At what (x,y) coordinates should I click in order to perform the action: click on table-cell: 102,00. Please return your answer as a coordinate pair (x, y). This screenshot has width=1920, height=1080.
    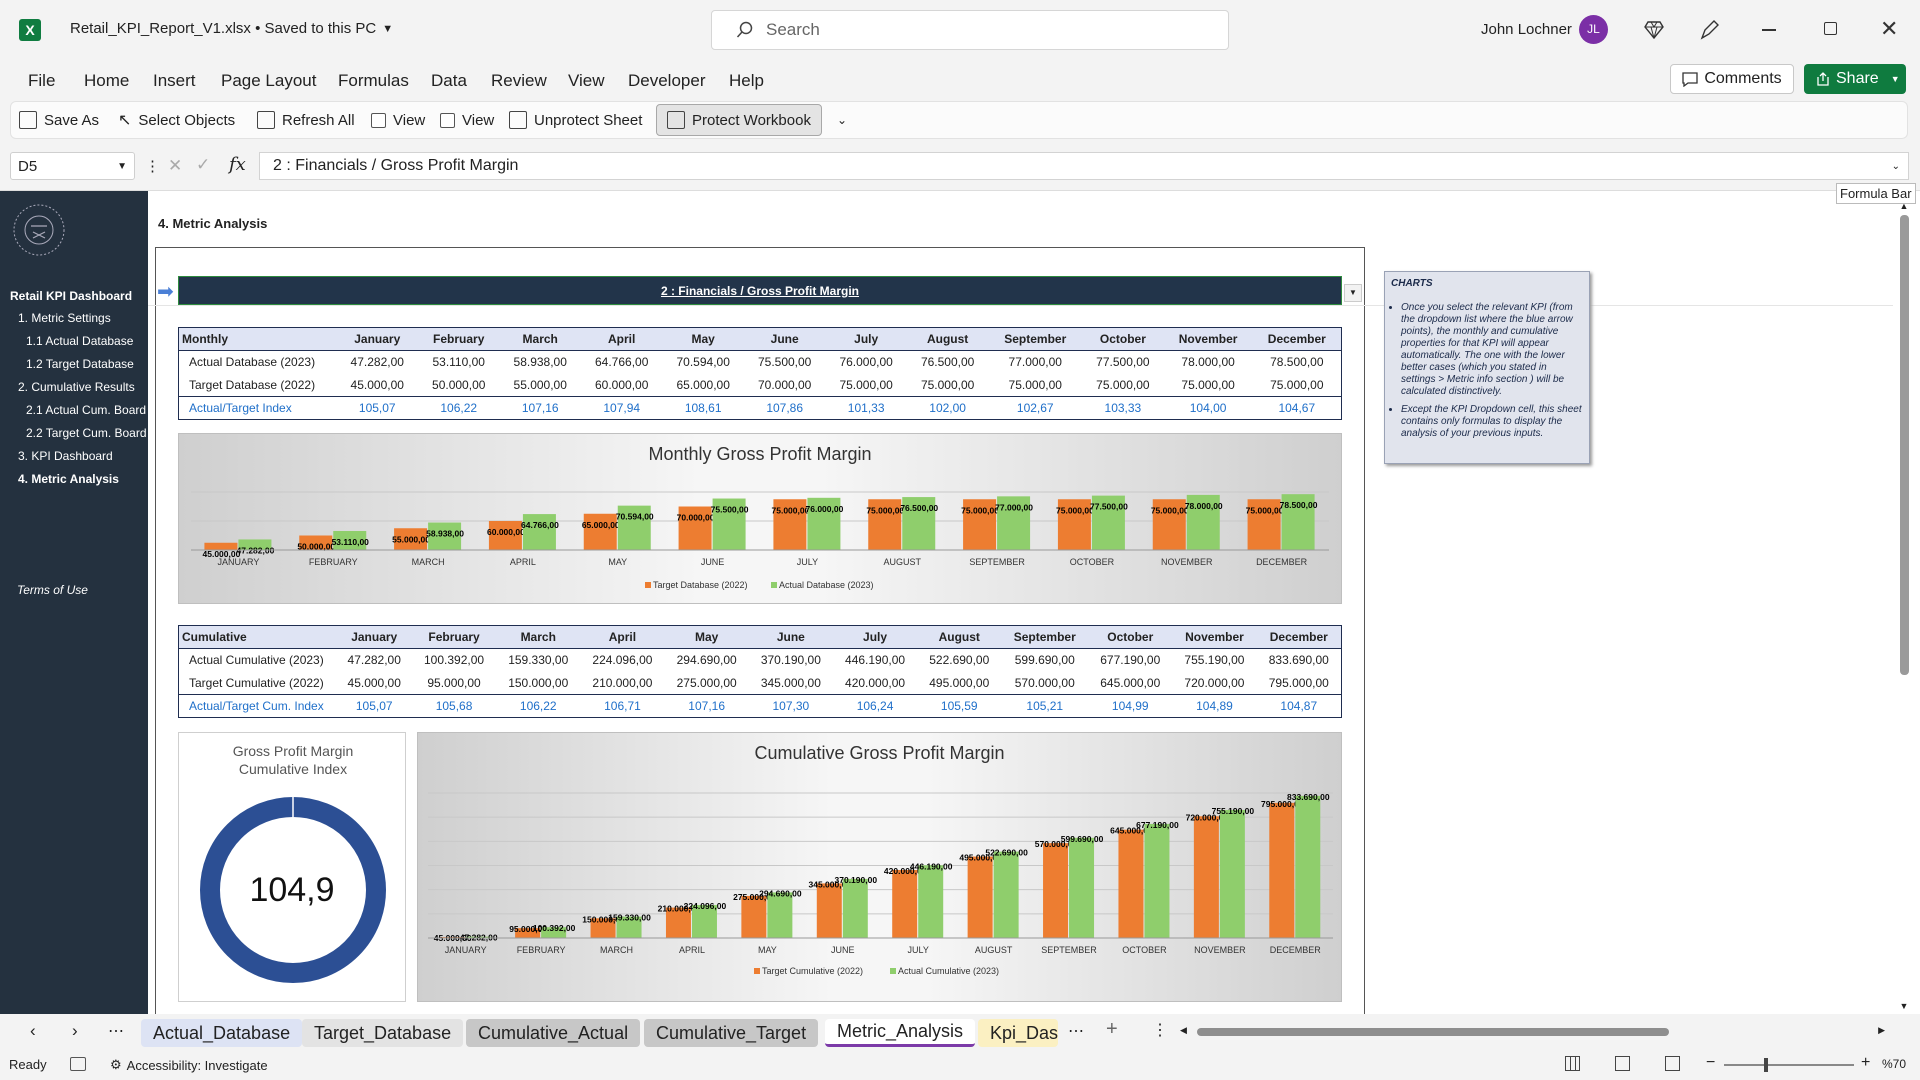
    Looking at the image, I should click on (947, 408).